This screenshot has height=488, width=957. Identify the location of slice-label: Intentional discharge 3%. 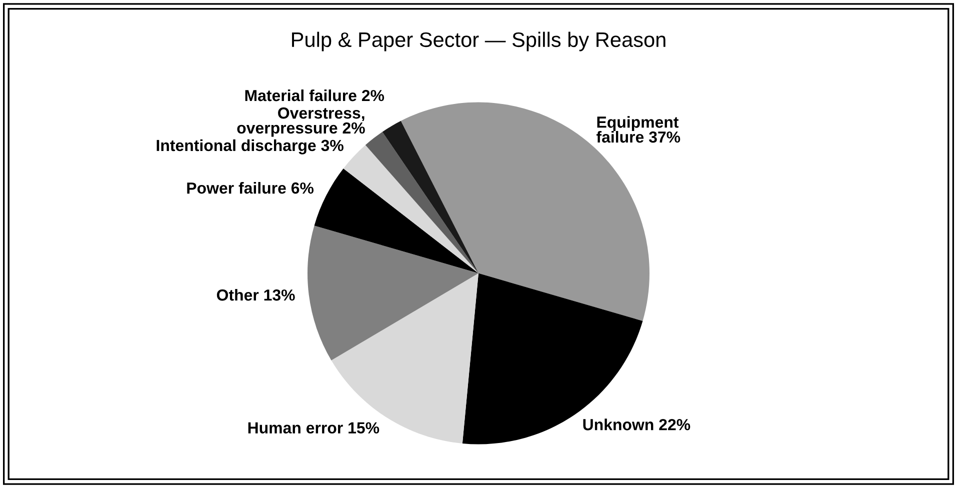
(250, 146).